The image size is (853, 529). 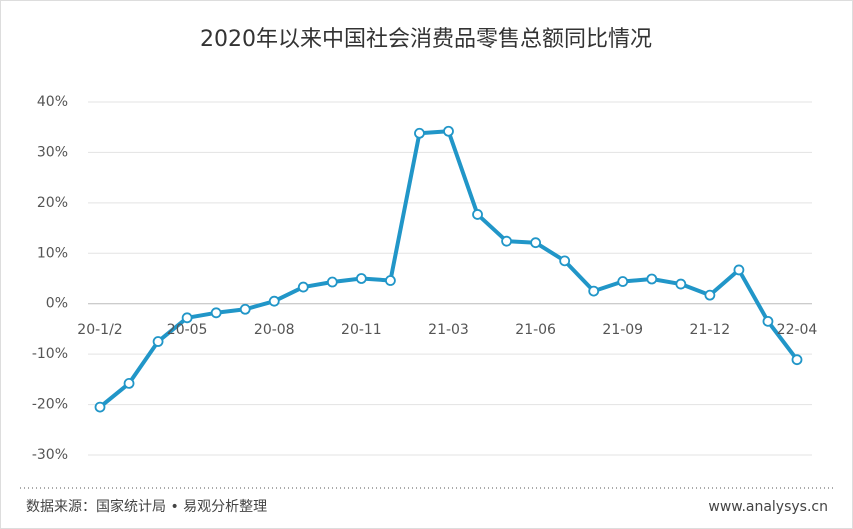 I want to click on x-tick-label: 21-03, so click(x=448, y=330).